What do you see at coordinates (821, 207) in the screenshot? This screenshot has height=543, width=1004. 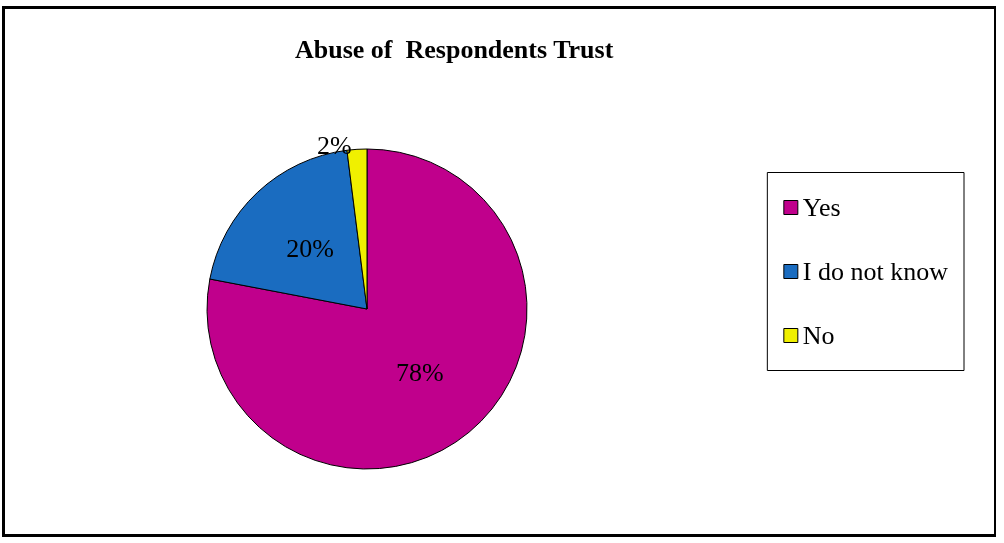 I see `legend-label: Yes` at bounding box center [821, 207].